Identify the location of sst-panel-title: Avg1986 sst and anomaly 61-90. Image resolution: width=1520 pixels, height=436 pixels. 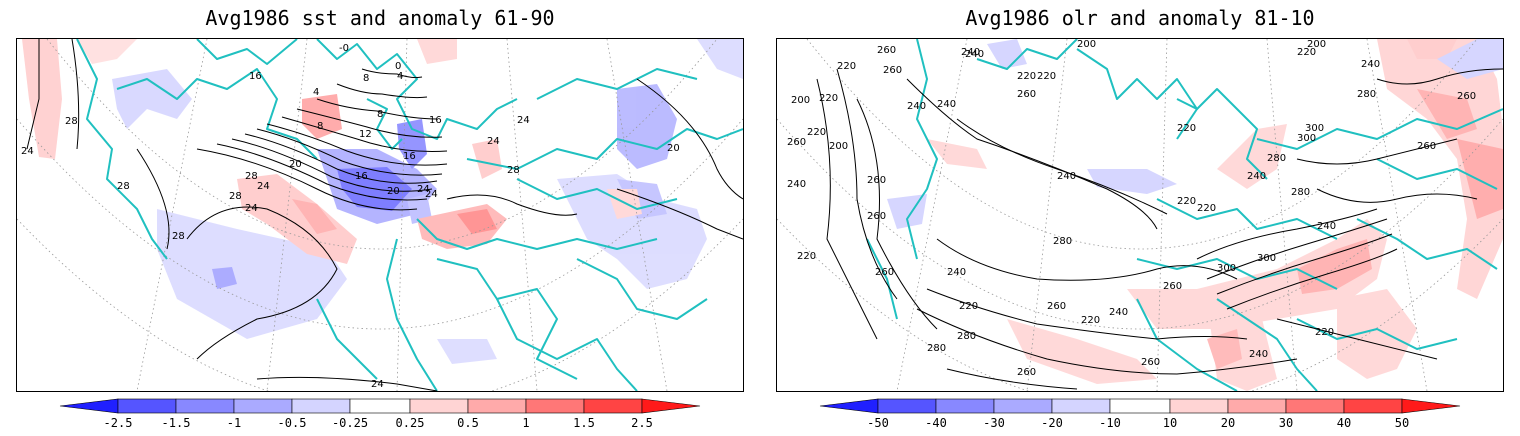
(380, 18).